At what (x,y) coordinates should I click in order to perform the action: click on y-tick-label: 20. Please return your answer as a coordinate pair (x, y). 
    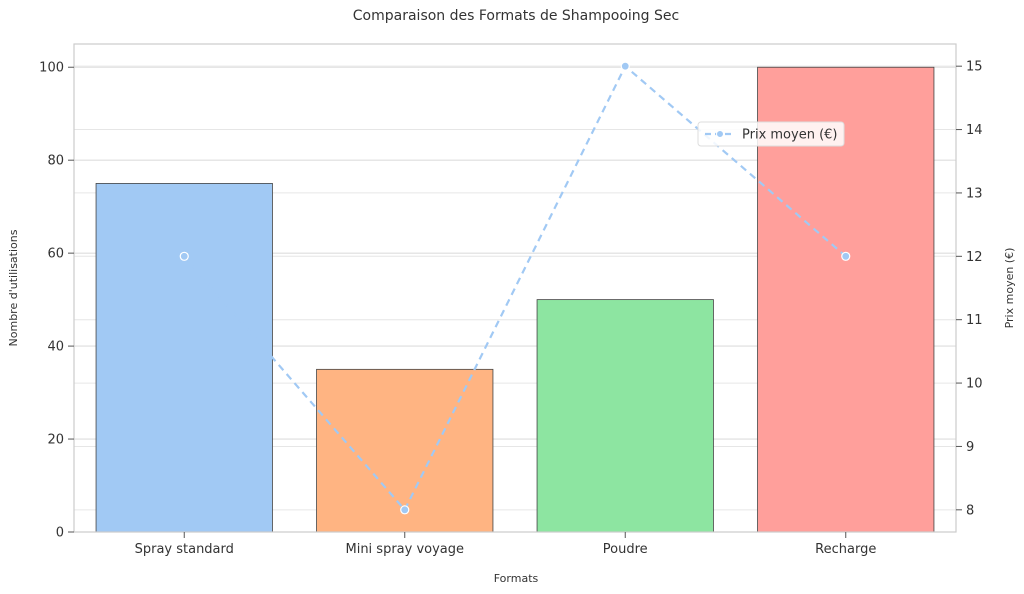
    Looking at the image, I should click on (55, 440).